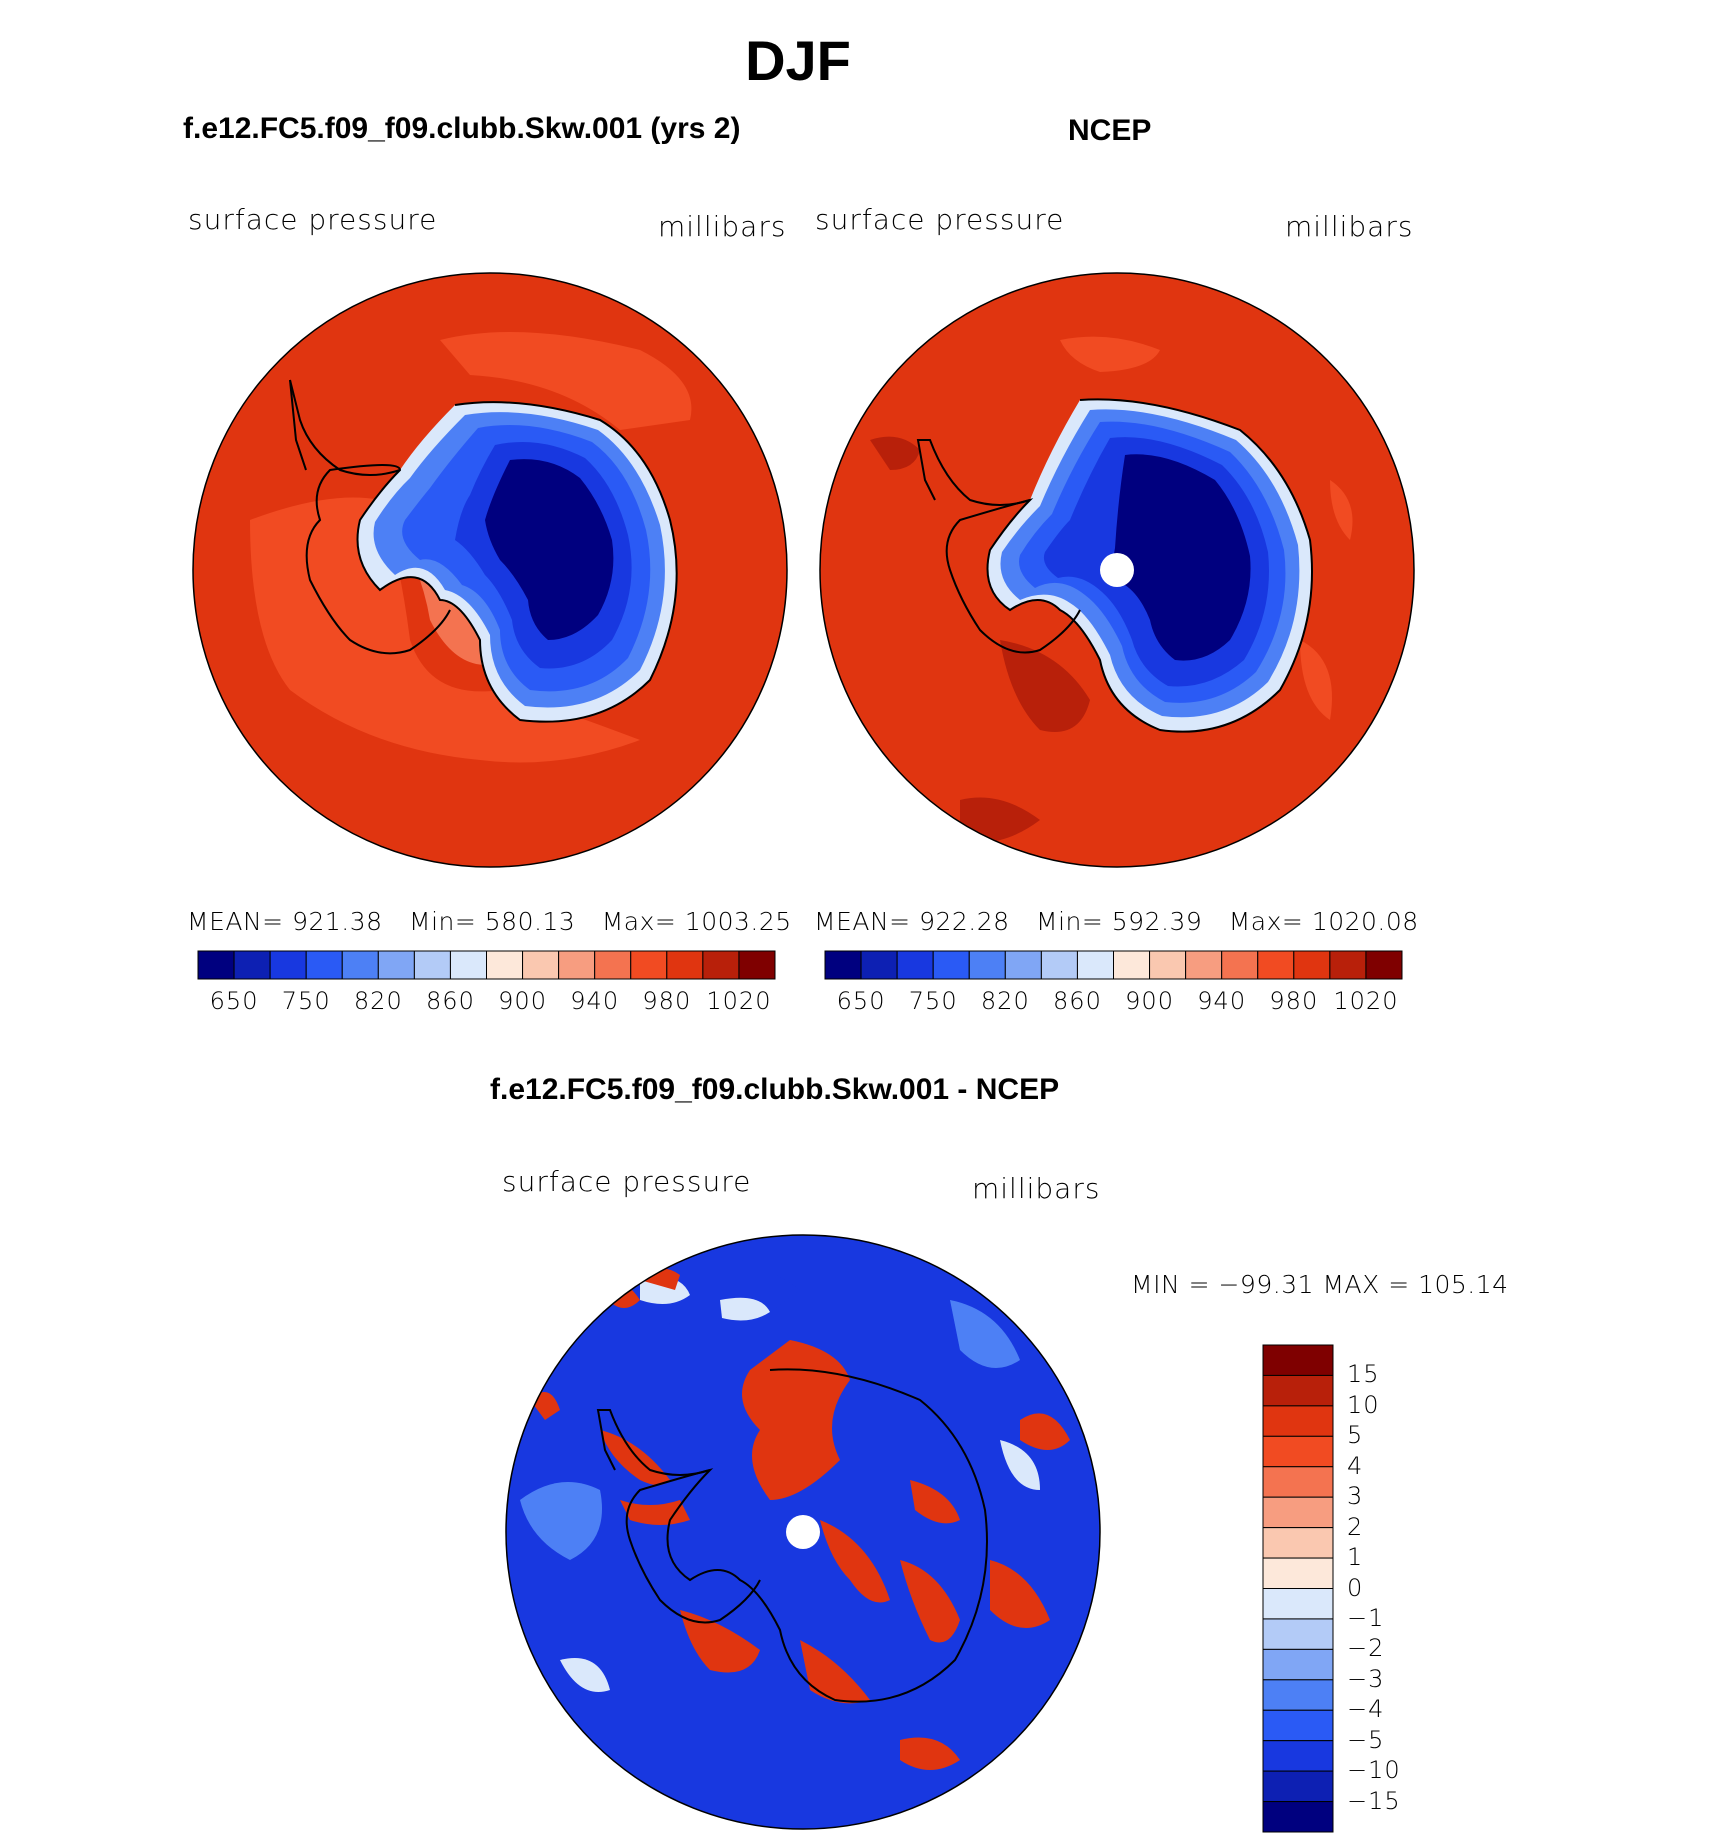  What do you see at coordinates (1366, 1739) in the screenshot?
I see `diff-colorbar-tick-label: −5` at bounding box center [1366, 1739].